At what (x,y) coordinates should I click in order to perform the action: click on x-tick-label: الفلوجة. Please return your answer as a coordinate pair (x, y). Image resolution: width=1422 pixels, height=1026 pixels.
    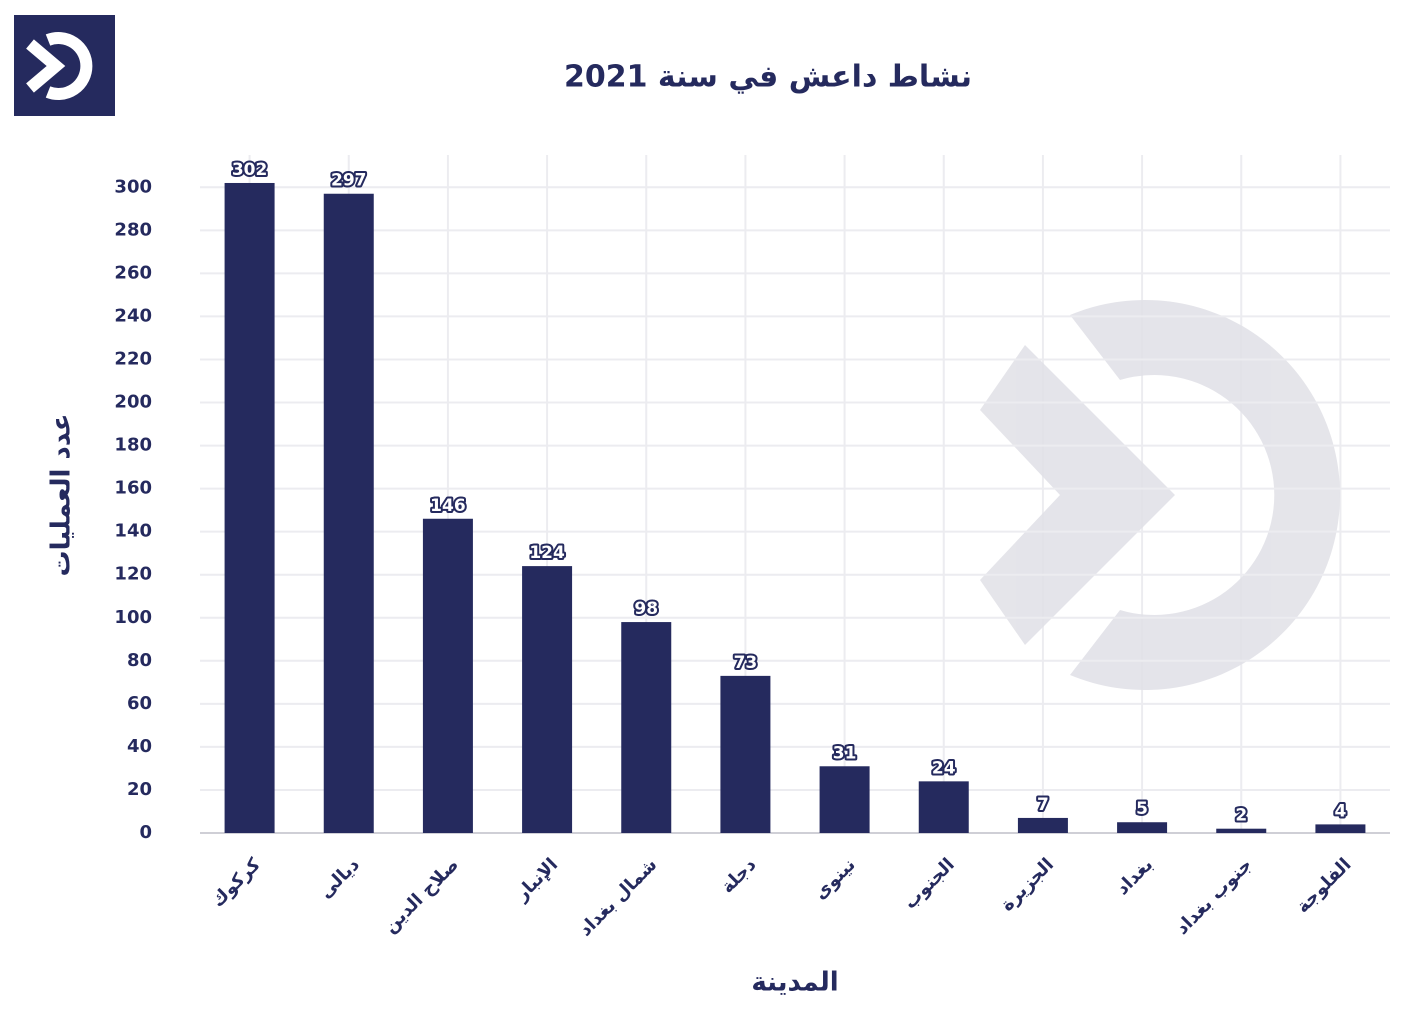
    Looking at the image, I should click on (1323, 885).